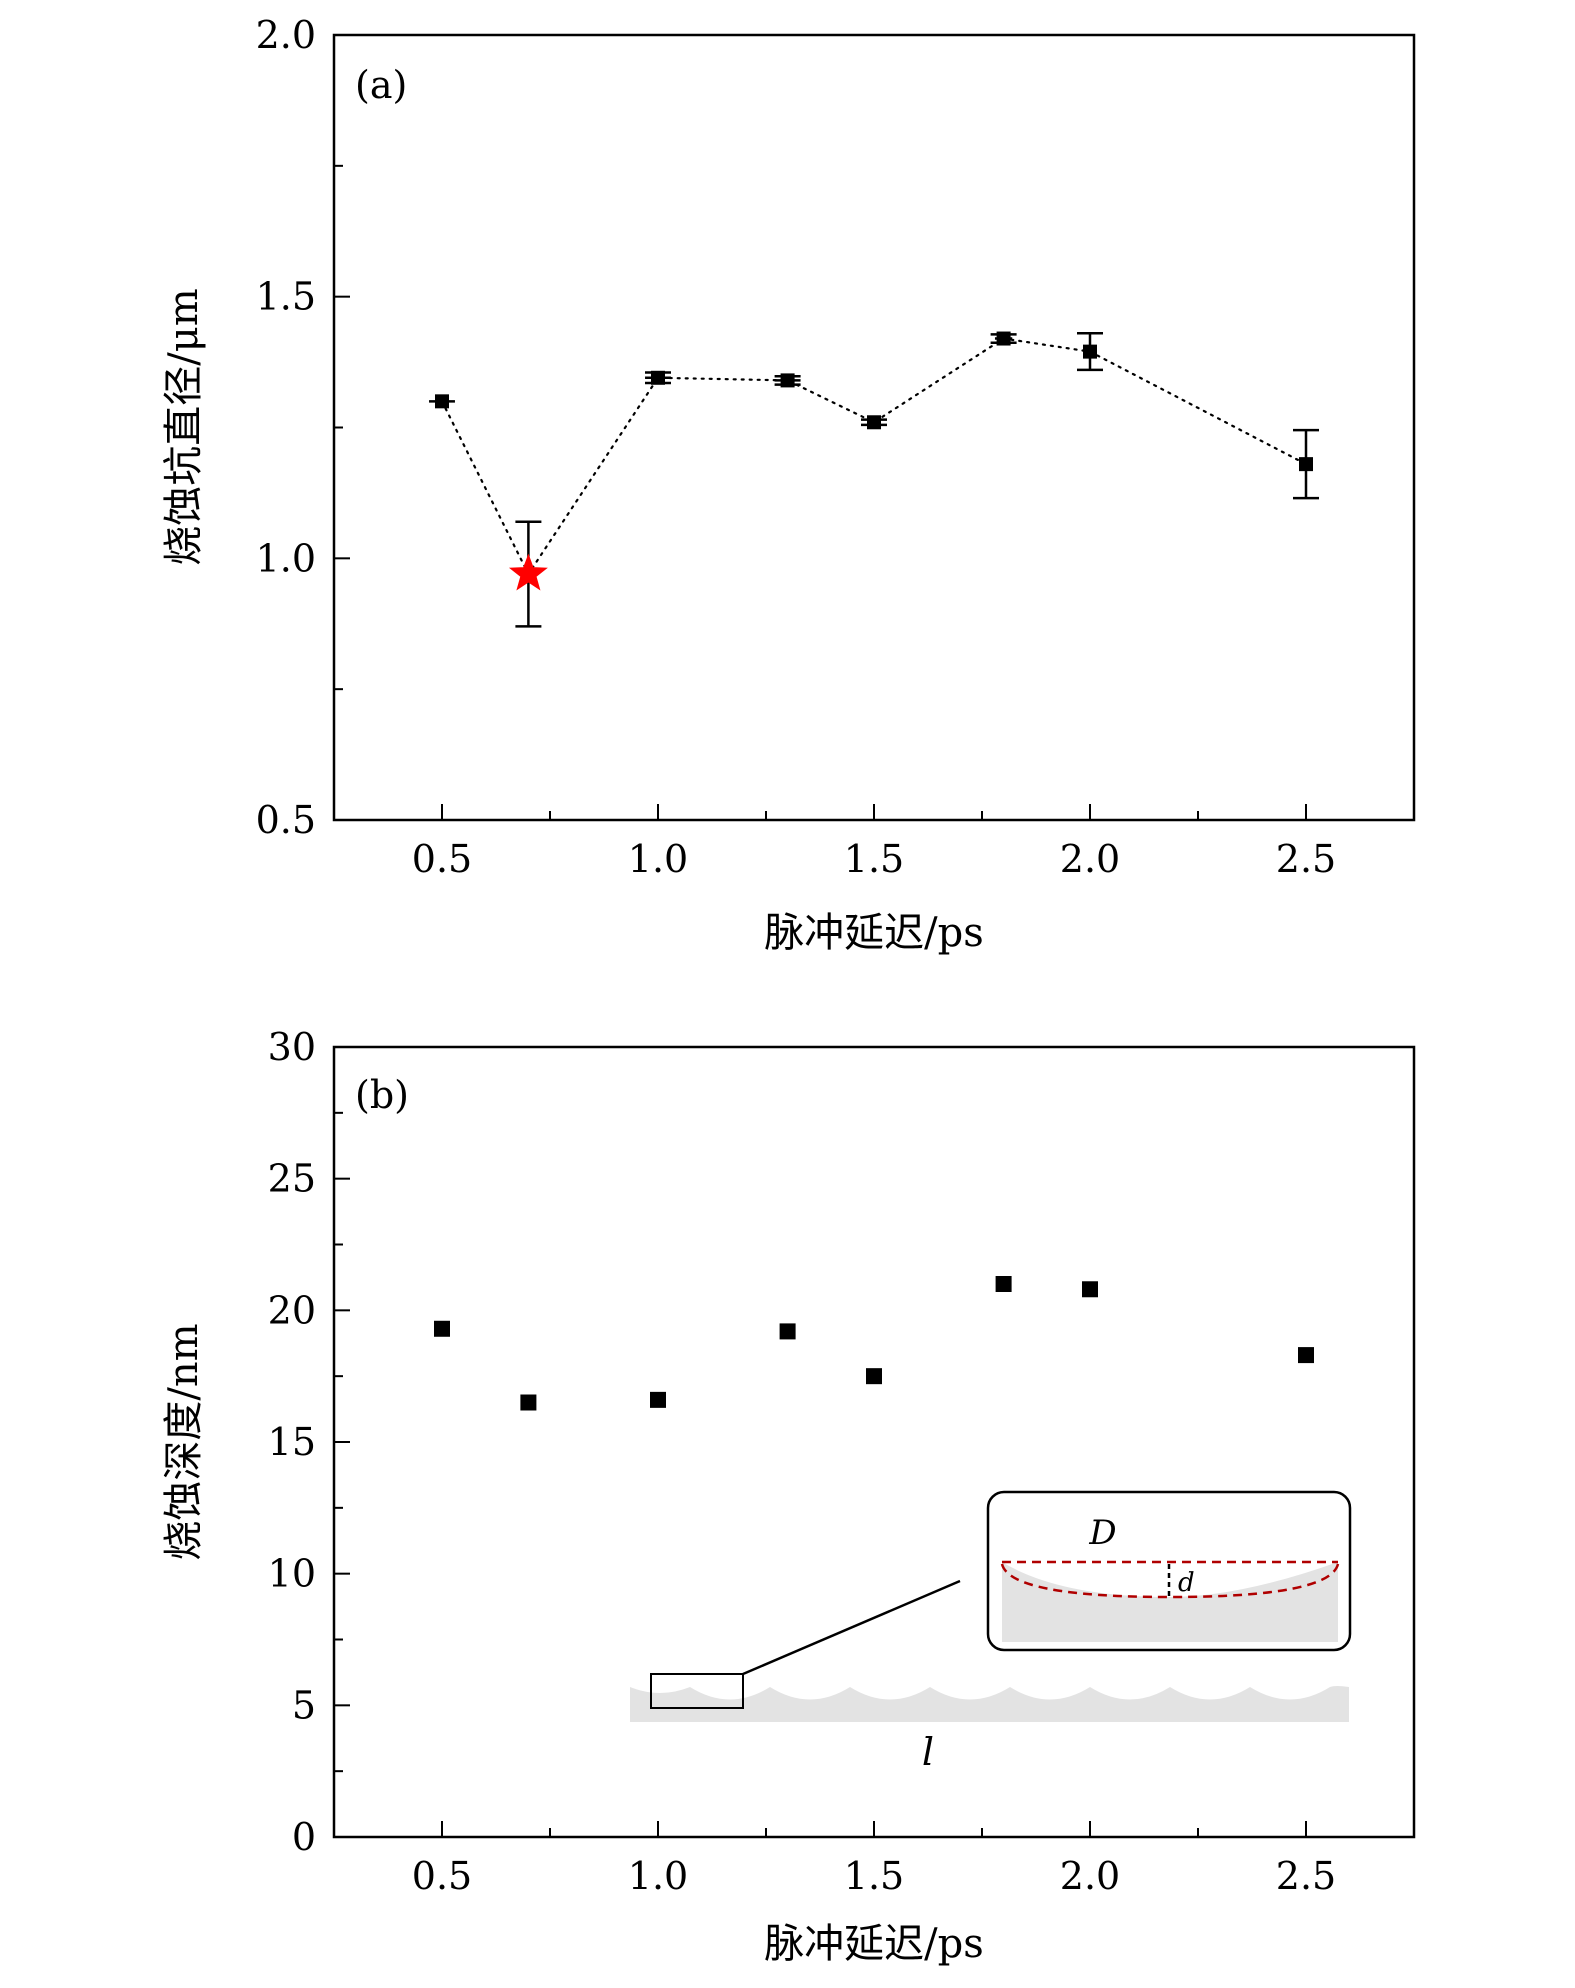 This screenshot has width=1575, height=1988. What do you see at coordinates (292, 1310) in the screenshot?
I see `y-tick-label: 20` at bounding box center [292, 1310].